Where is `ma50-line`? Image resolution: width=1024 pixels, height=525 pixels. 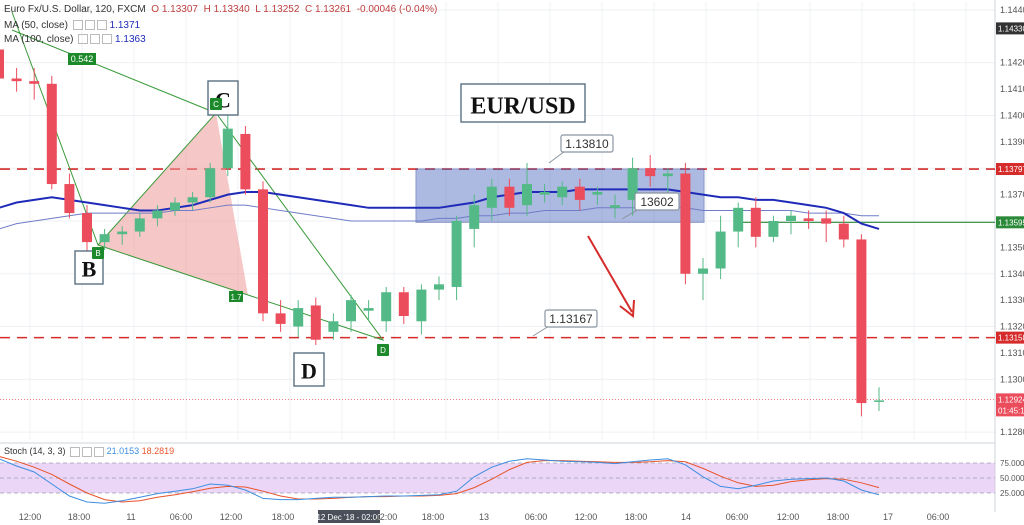
ma50-line is located at coordinates (440, 209).